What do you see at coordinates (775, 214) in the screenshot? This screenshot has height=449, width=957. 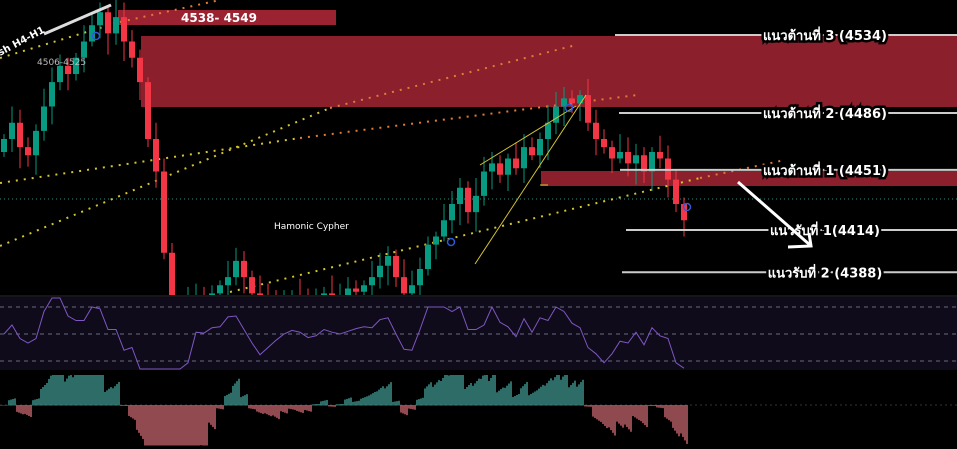 I see `down-arrow-icon` at bounding box center [775, 214].